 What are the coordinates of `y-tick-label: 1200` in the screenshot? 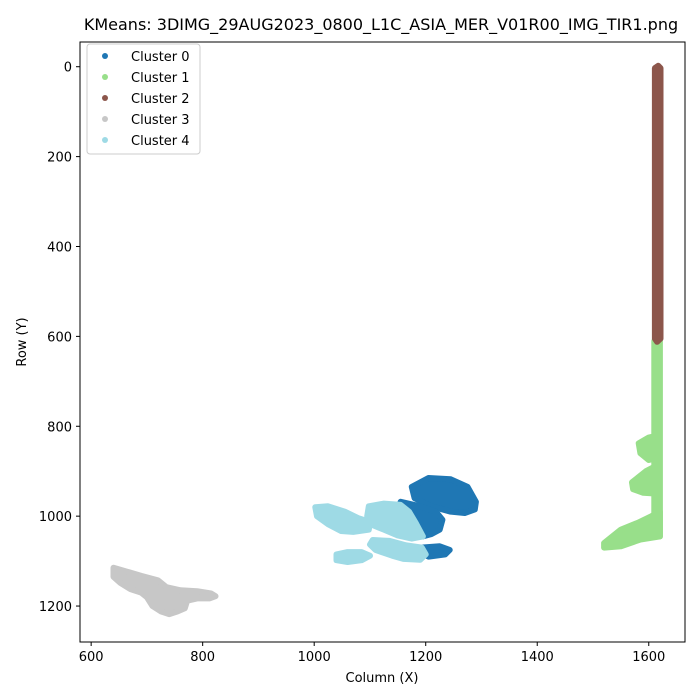 It's located at (55, 607).